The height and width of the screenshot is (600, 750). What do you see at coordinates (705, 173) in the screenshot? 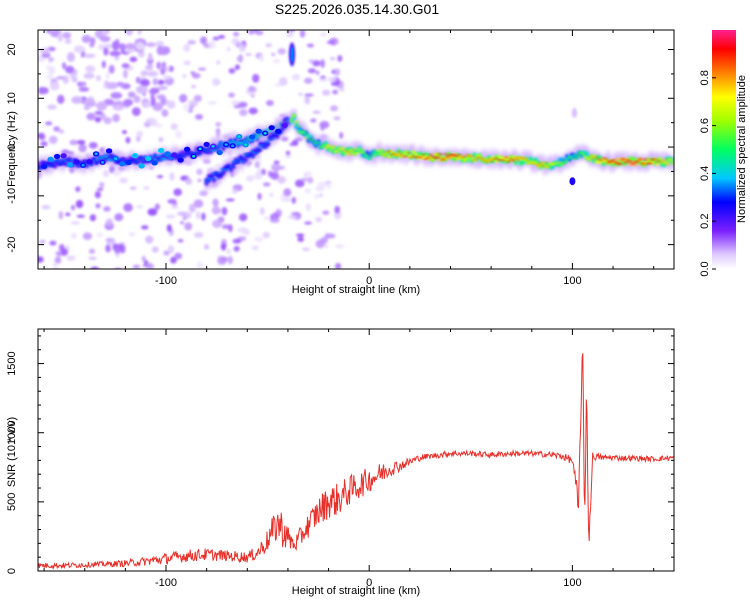
I see `colorbar-tick-label: 0.4` at bounding box center [705, 173].